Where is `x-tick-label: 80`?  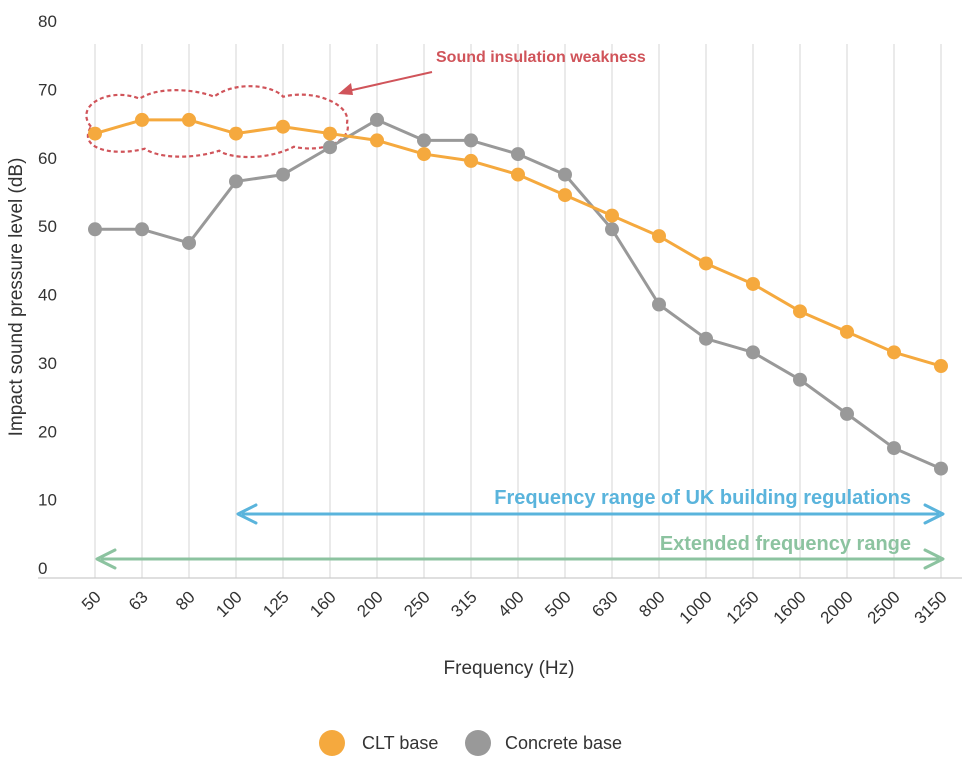
x-tick-label: 80 is located at coordinates (185, 600).